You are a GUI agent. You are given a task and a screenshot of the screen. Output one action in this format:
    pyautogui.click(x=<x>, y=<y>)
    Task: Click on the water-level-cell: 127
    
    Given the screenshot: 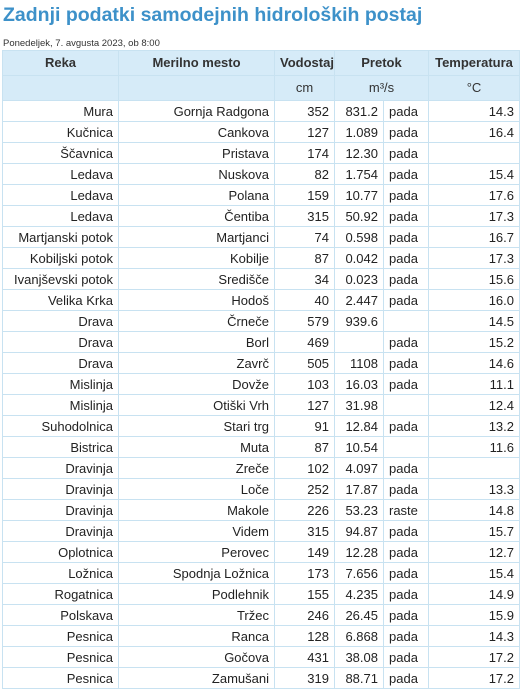 What is the action you would take?
    pyautogui.click(x=304, y=405)
    